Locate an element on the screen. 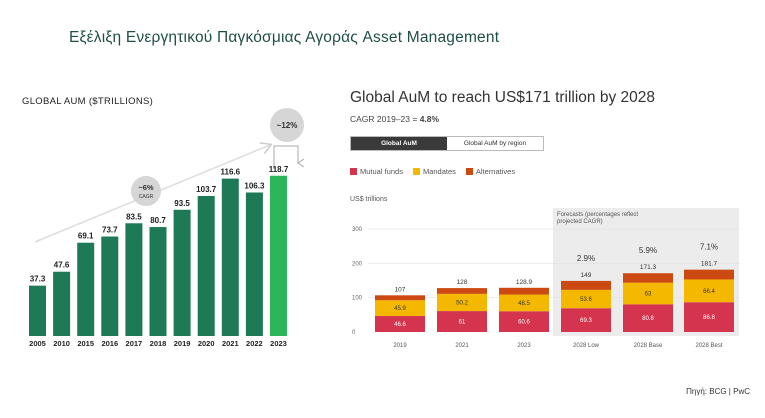 The height and width of the screenshot is (418, 765). left-bar-value-label: 118.7 is located at coordinates (279, 169).